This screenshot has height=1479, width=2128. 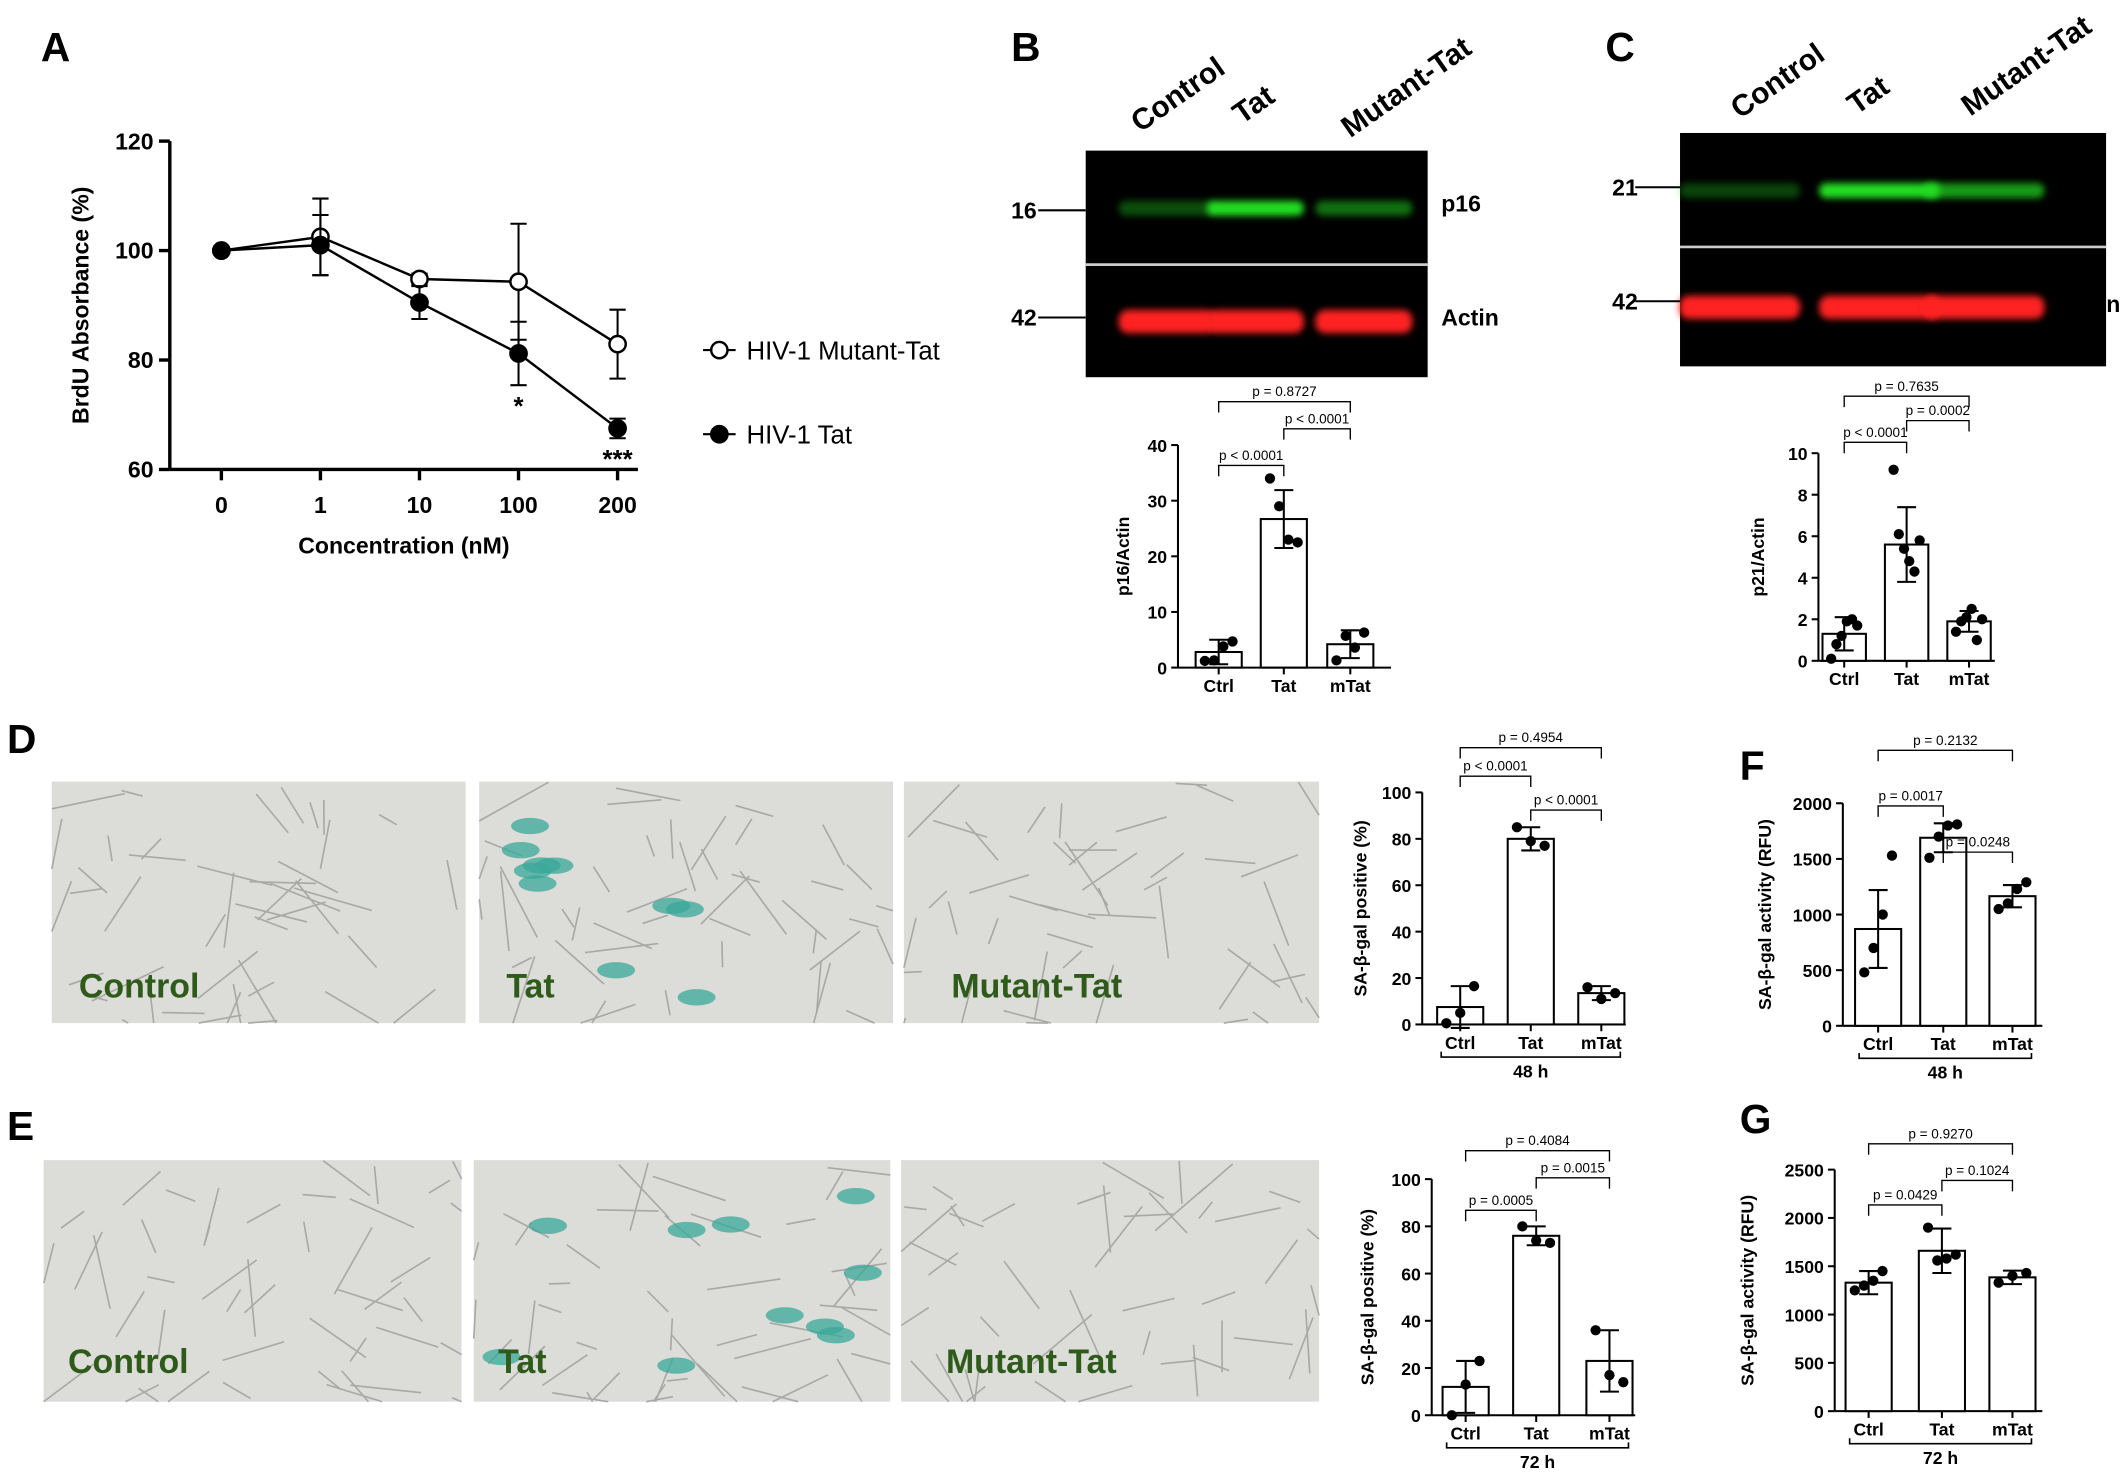 What do you see at coordinates (518, 505) in the screenshot?
I see `x-tick-label: 100` at bounding box center [518, 505].